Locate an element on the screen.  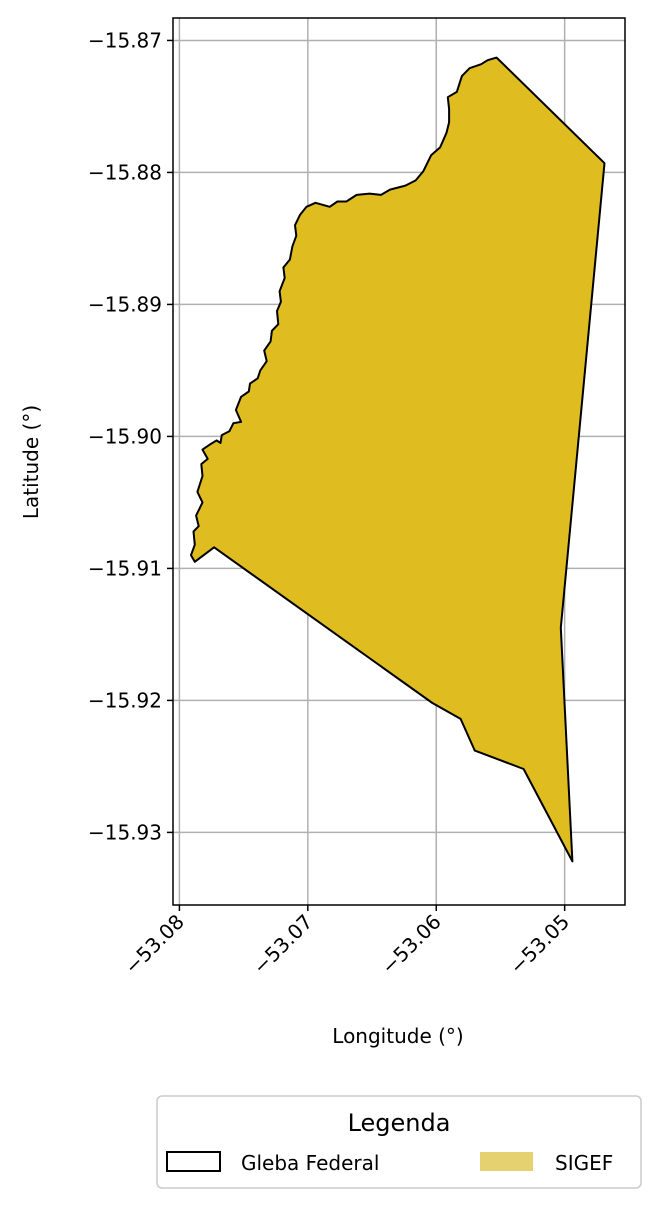
x-tick-label-0: −53.08 is located at coordinates (154, 944).